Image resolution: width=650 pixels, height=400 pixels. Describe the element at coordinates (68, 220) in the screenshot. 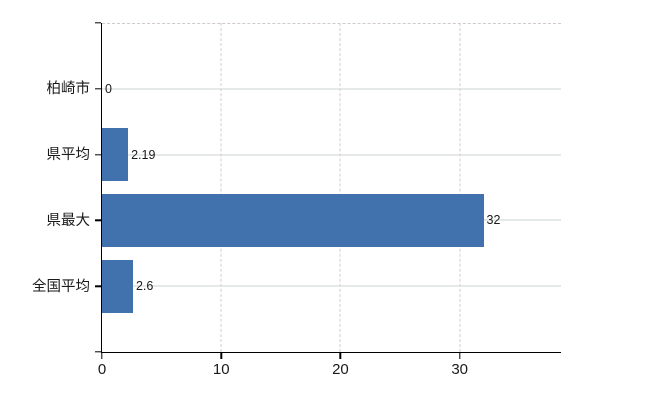

I see `category-label: 県最大` at that location.